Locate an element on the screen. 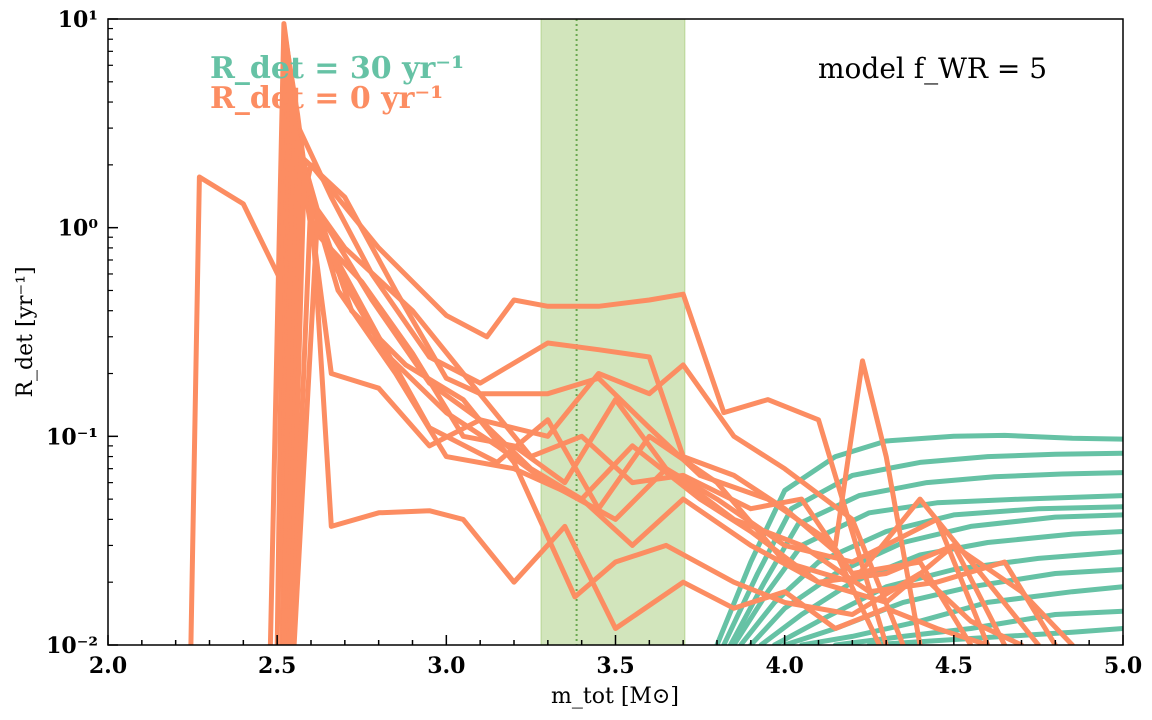 Image resolution: width=1152 pixels, height=720 pixels. y-tick-label: 10⁰ is located at coordinates (78, 229).